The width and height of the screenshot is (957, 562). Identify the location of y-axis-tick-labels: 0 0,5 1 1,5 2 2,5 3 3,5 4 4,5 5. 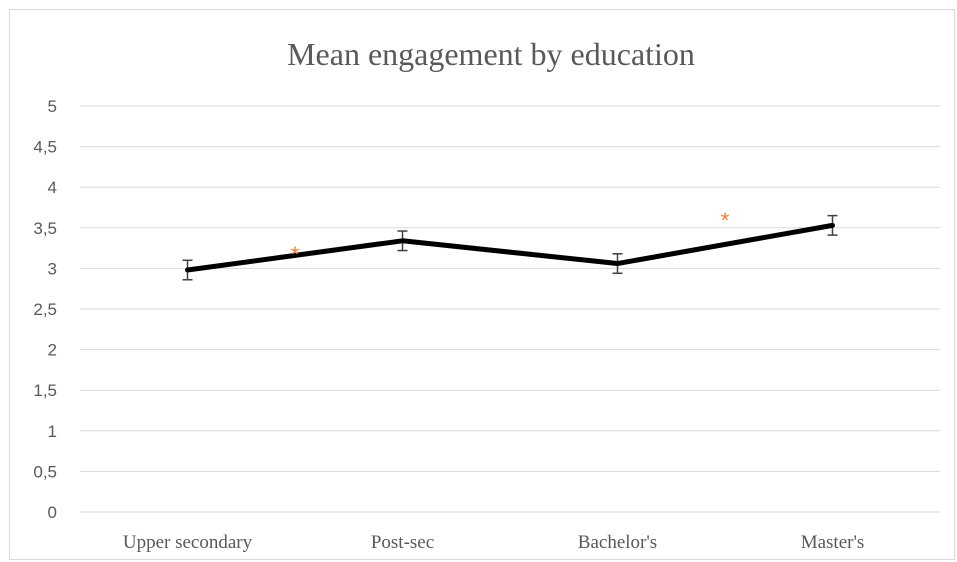
(45, 309).